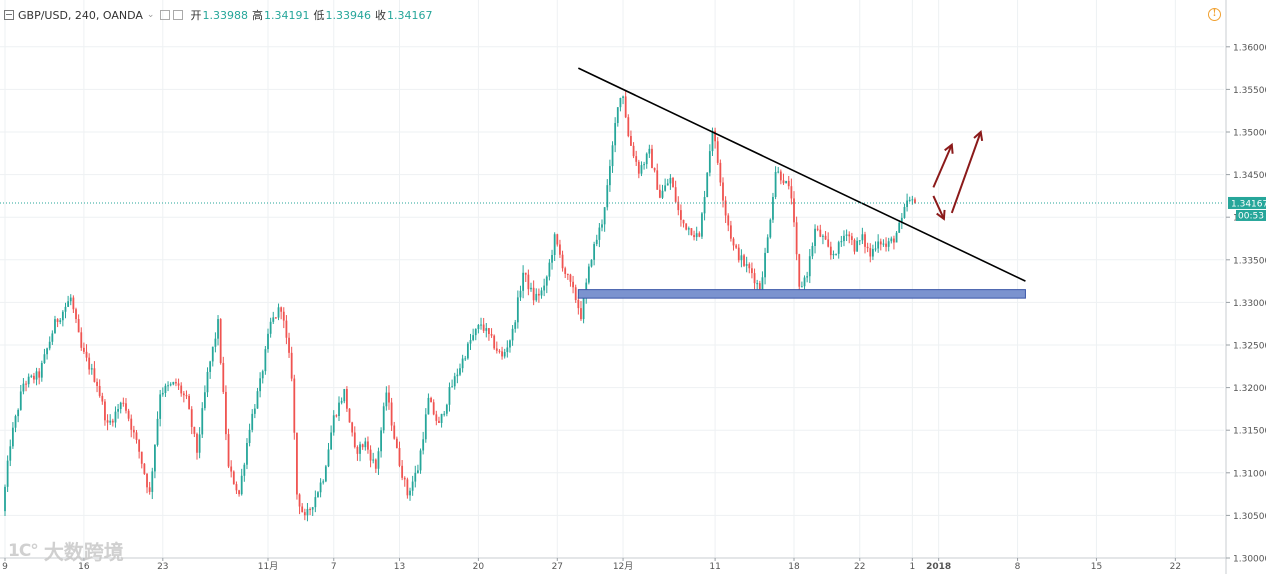 This screenshot has width=1266, height=574. Describe the element at coordinates (801, 294) in the screenshot. I see `support-zone` at that location.